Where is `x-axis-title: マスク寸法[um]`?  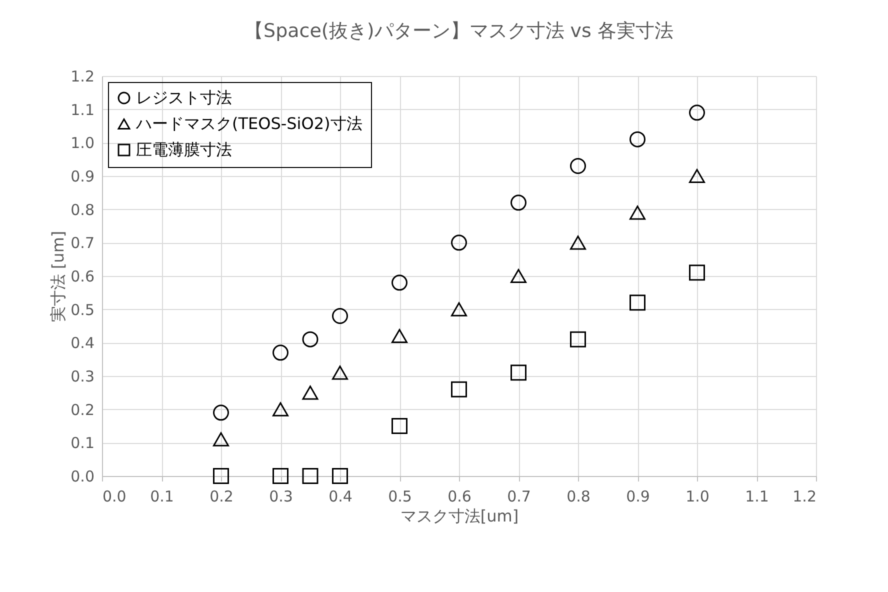 x-axis-title: マスク寸法[um] is located at coordinates (459, 516).